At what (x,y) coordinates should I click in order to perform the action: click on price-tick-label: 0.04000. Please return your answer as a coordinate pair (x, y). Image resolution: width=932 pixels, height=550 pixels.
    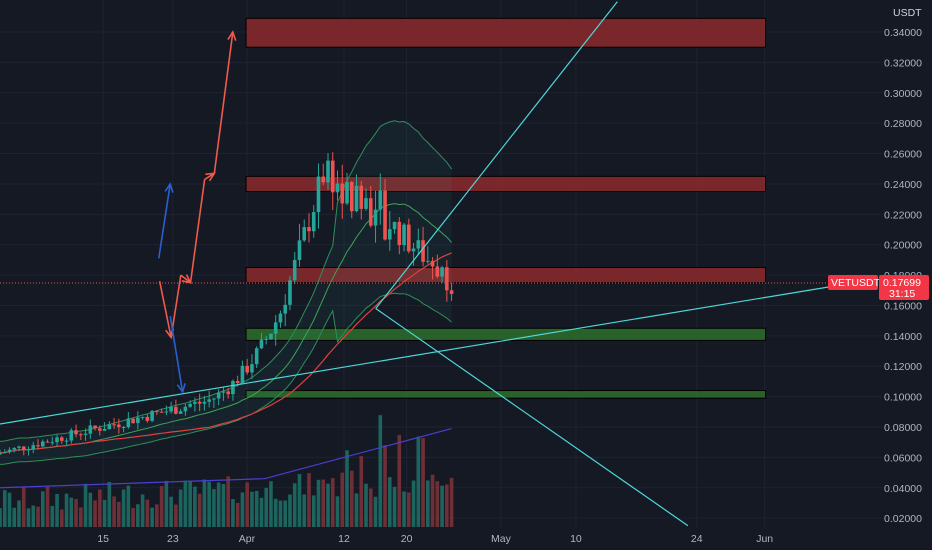
    Looking at the image, I should click on (903, 489).